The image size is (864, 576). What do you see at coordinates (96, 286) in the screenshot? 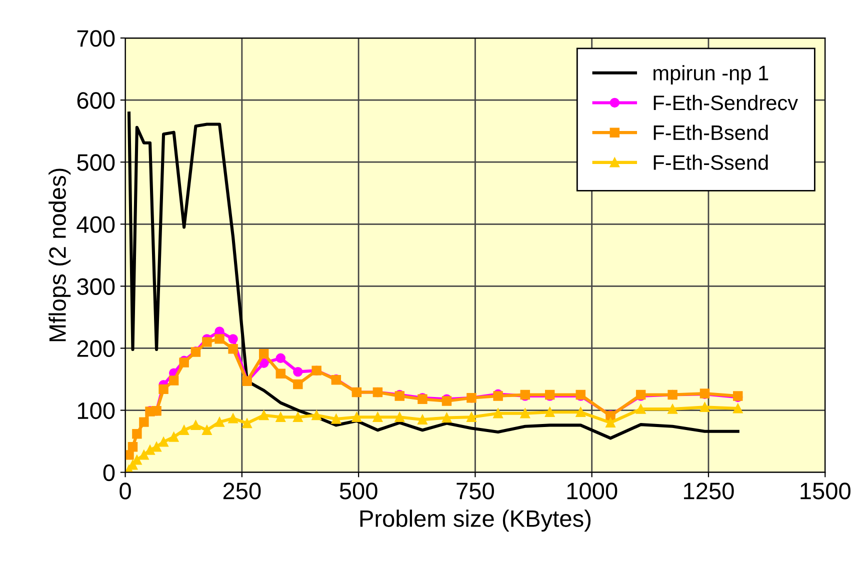
I see `y-tick-label: 300` at bounding box center [96, 286].